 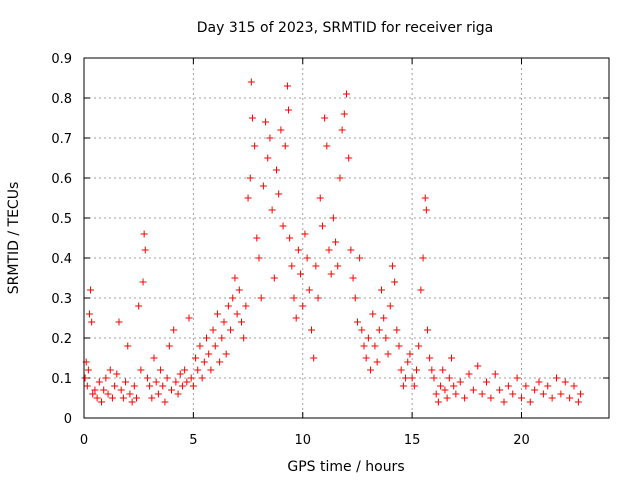 What do you see at coordinates (305, 440) in the screenshot?
I see `x-tick-labels: 0 5 10 15 20` at bounding box center [305, 440].